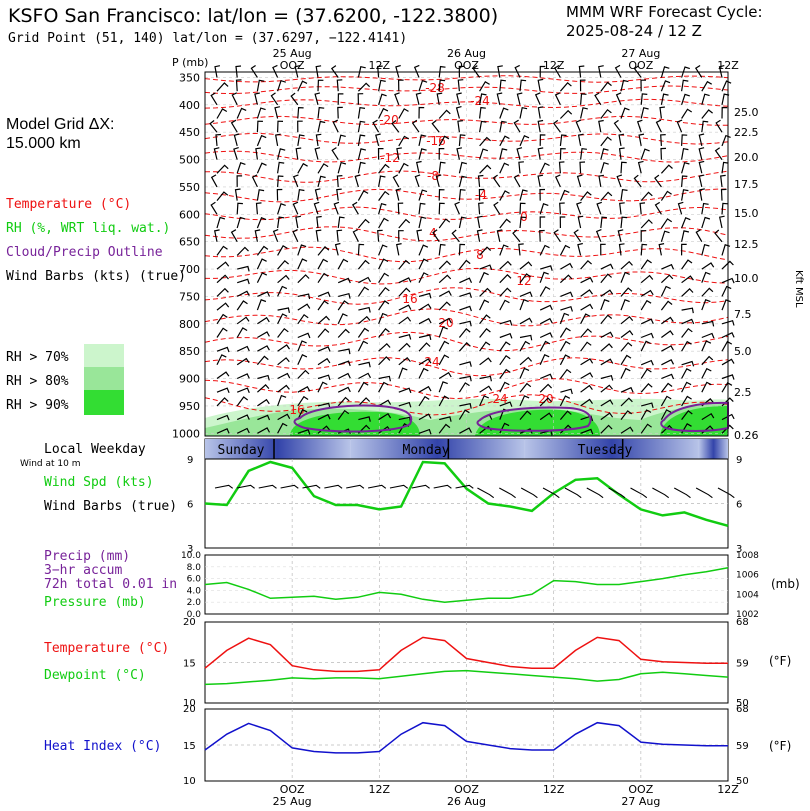 This screenshot has width=810, height=811. What do you see at coordinates (189, 132) in the screenshot?
I see `pressure-tick-label: 450` at bounding box center [189, 132].